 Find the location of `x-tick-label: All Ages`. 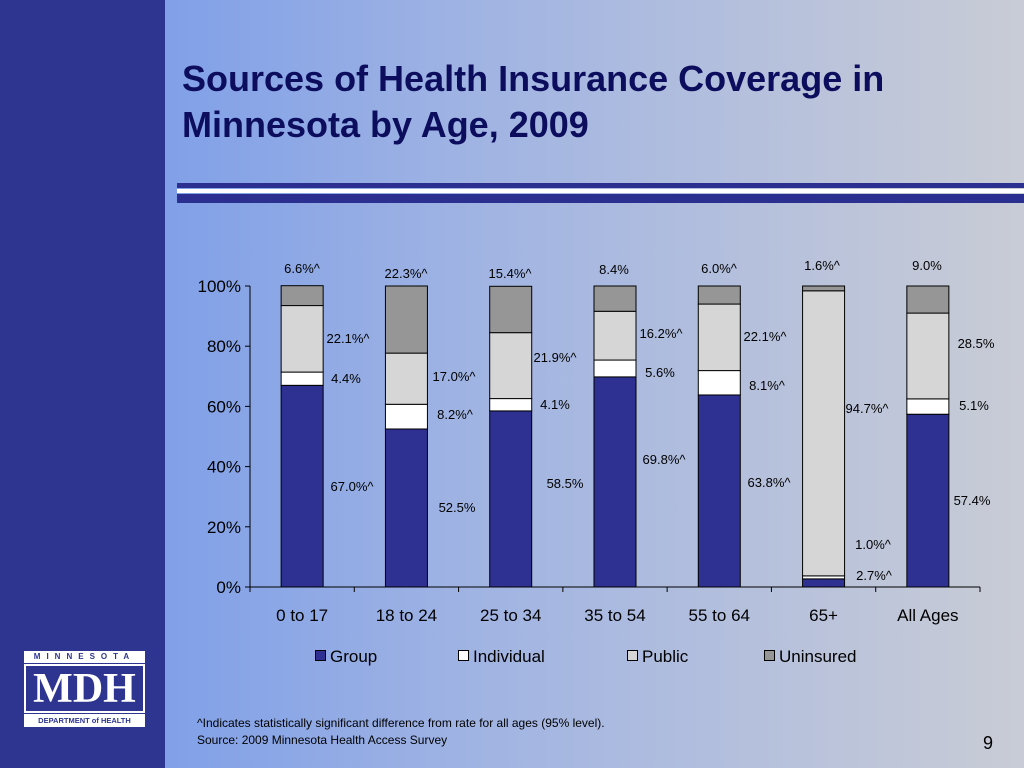

x-tick-label: All Ages is located at coordinates (927, 615).